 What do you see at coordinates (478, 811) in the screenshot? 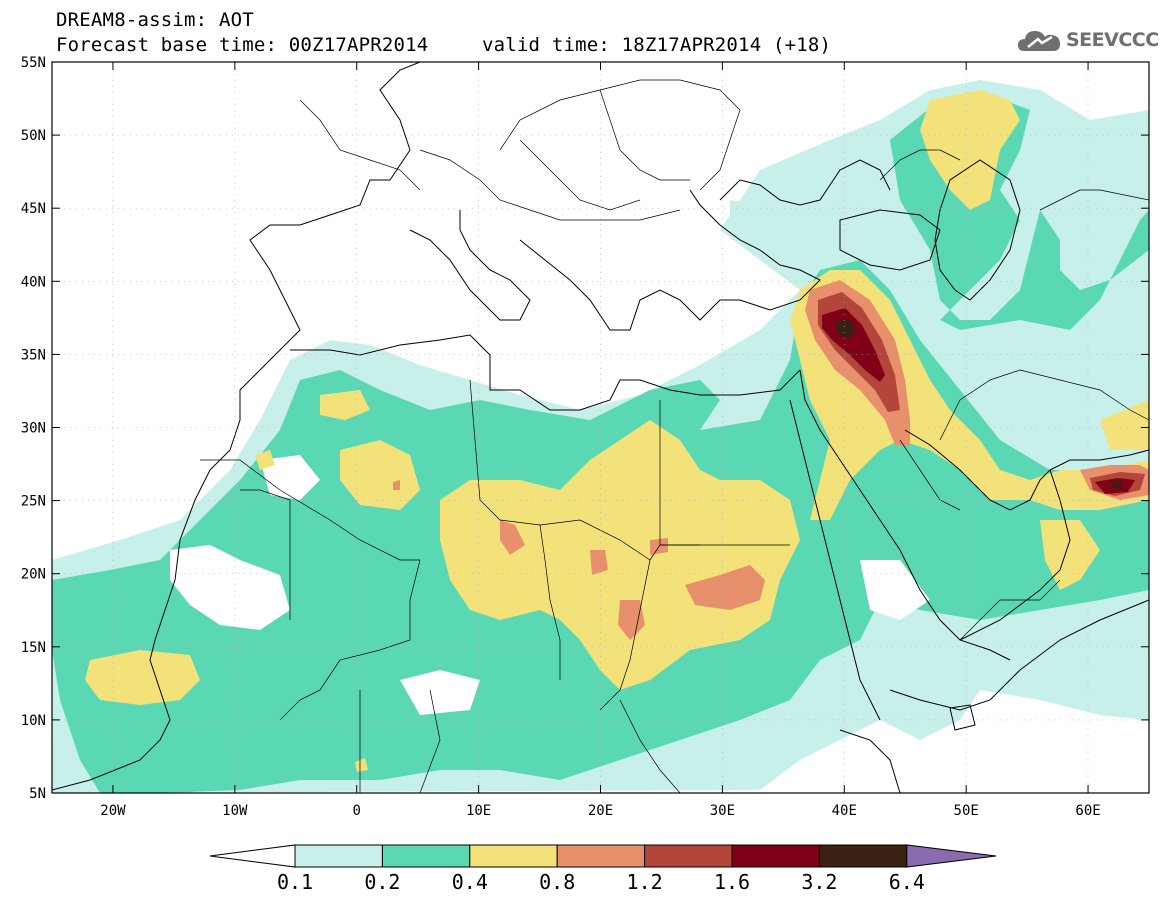
I see `lon-tick-label: 10E` at bounding box center [478, 811].